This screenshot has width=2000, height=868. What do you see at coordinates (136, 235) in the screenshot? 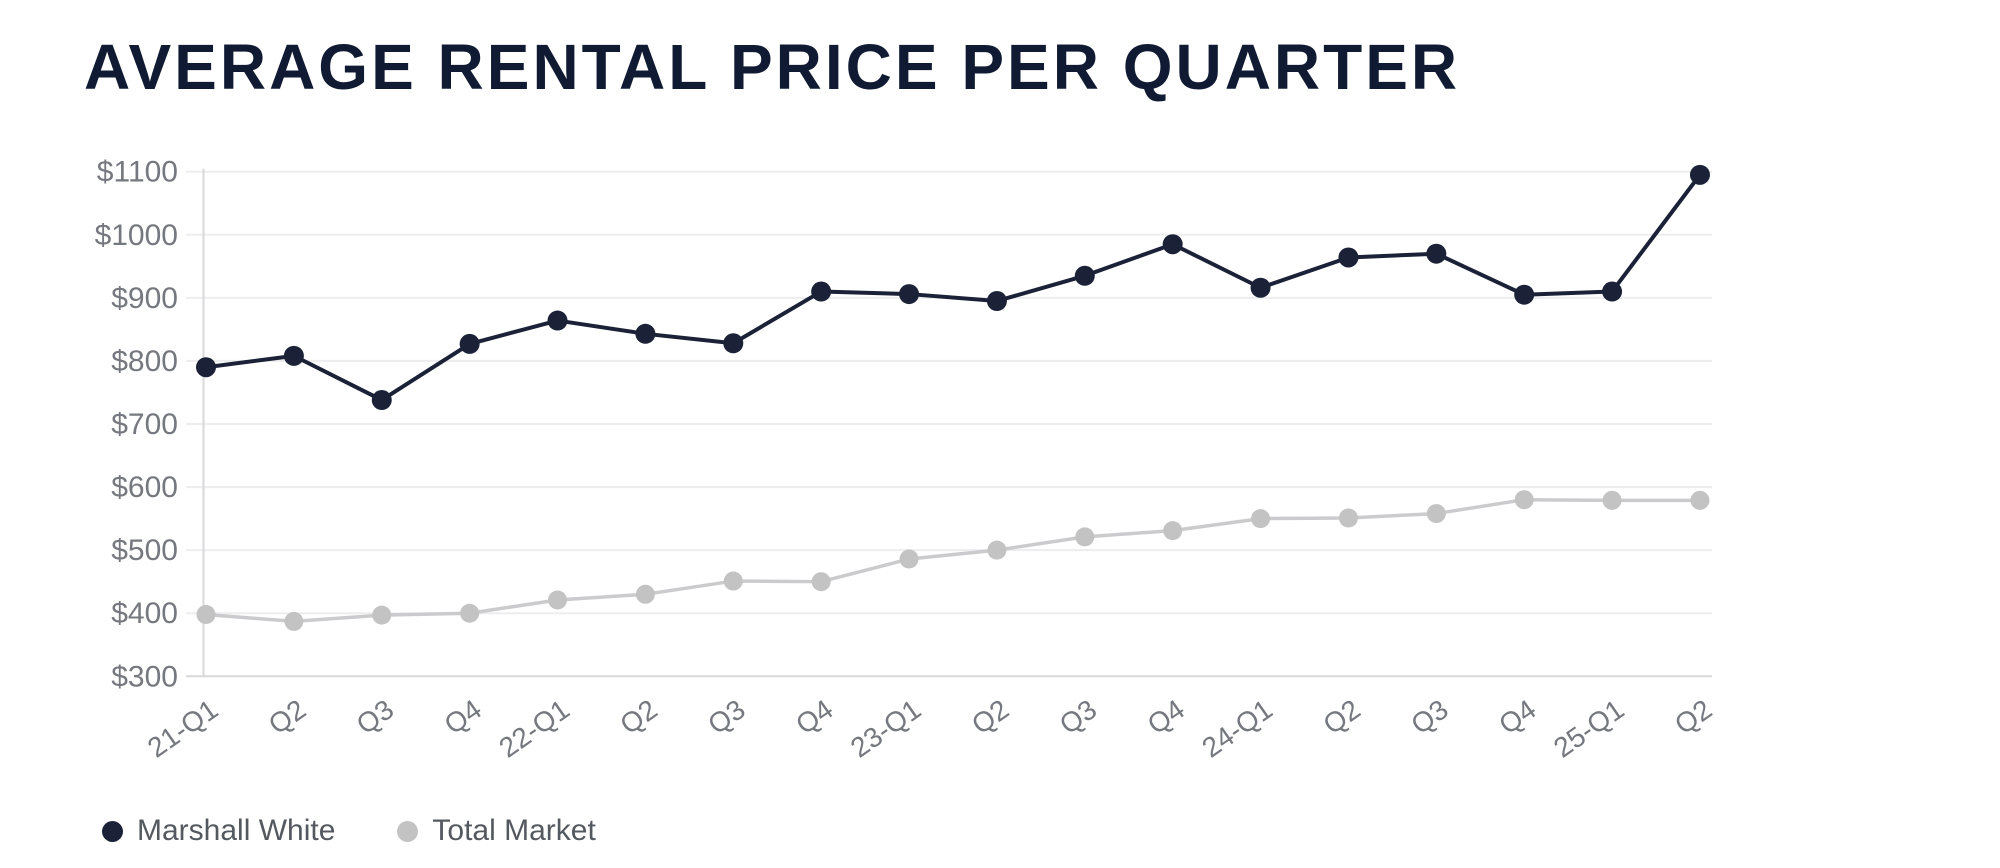
I see `y-axis-label: $1000` at bounding box center [136, 235].